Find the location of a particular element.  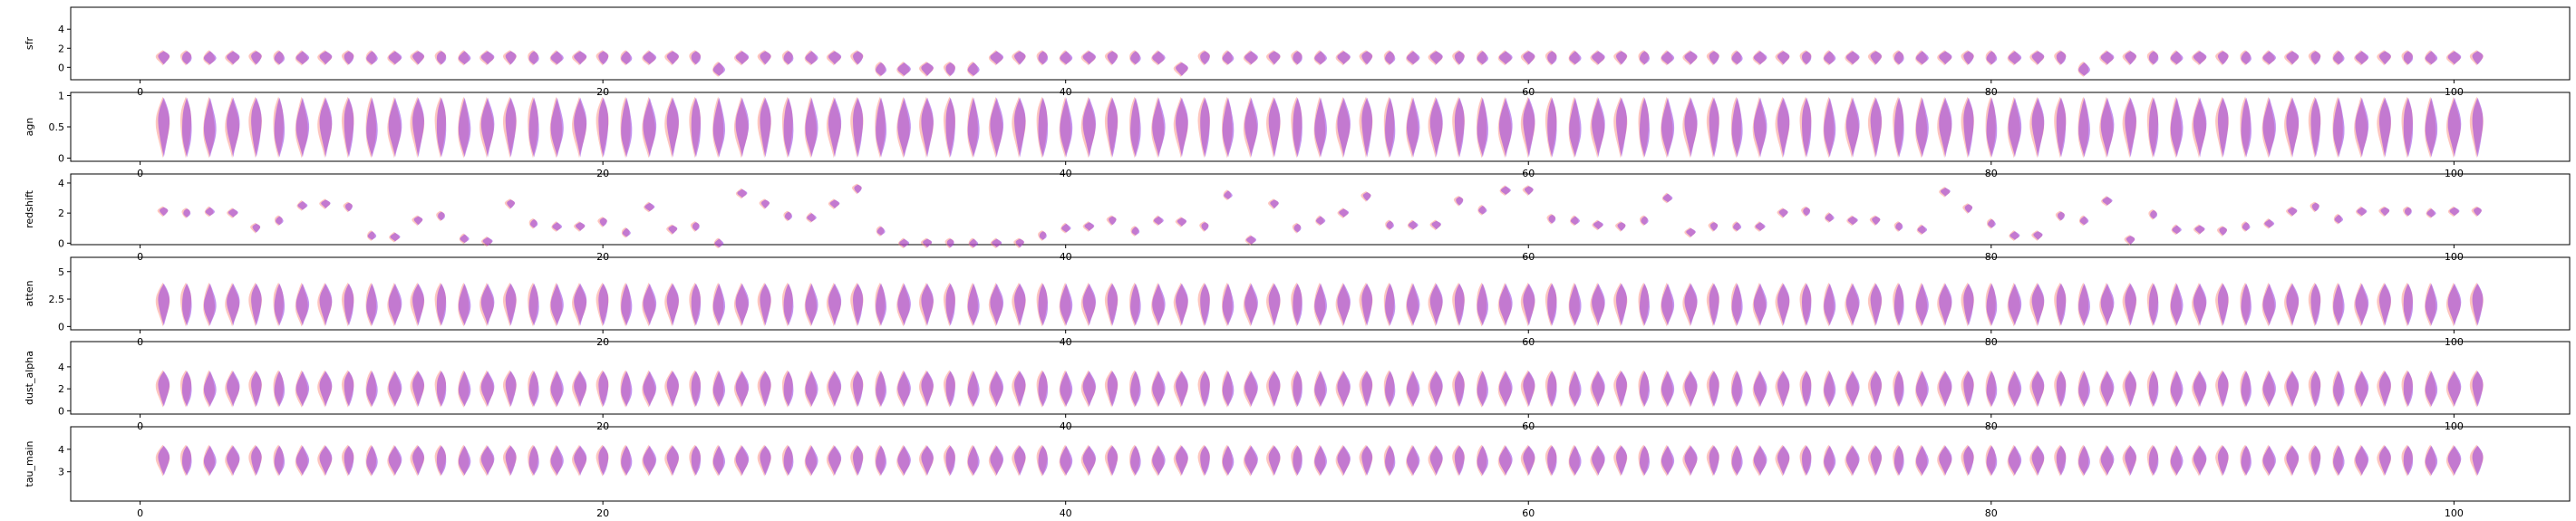

y-tick-label: 3 is located at coordinates (61, 472).